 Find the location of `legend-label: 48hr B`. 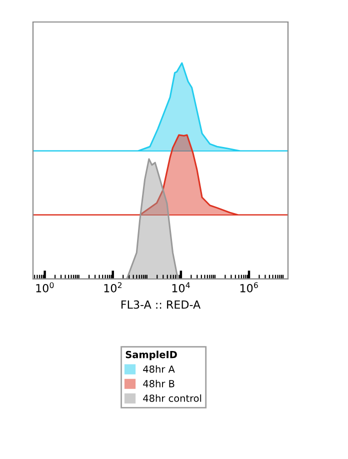

legend-label: 48hr B is located at coordinates (158, 384).